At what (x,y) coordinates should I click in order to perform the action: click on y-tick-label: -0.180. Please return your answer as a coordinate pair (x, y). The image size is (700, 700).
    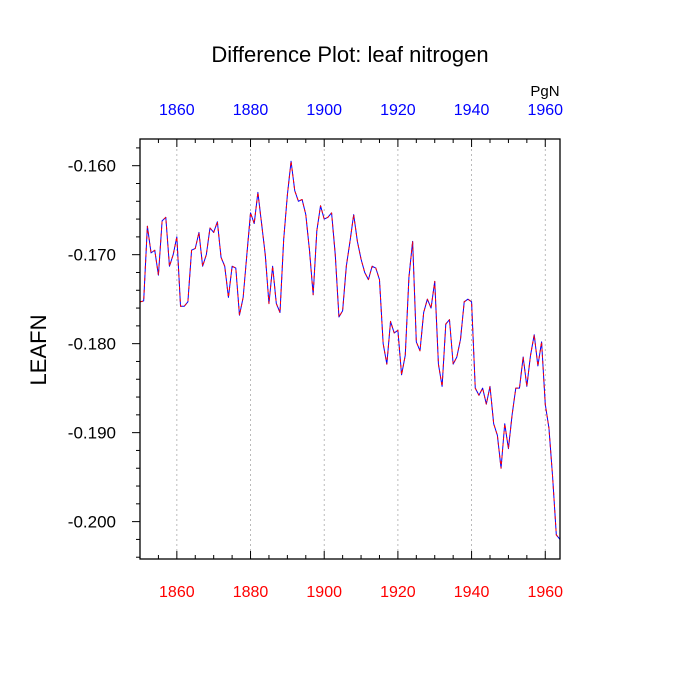
    Looking at the image, I should click on (92, 344).